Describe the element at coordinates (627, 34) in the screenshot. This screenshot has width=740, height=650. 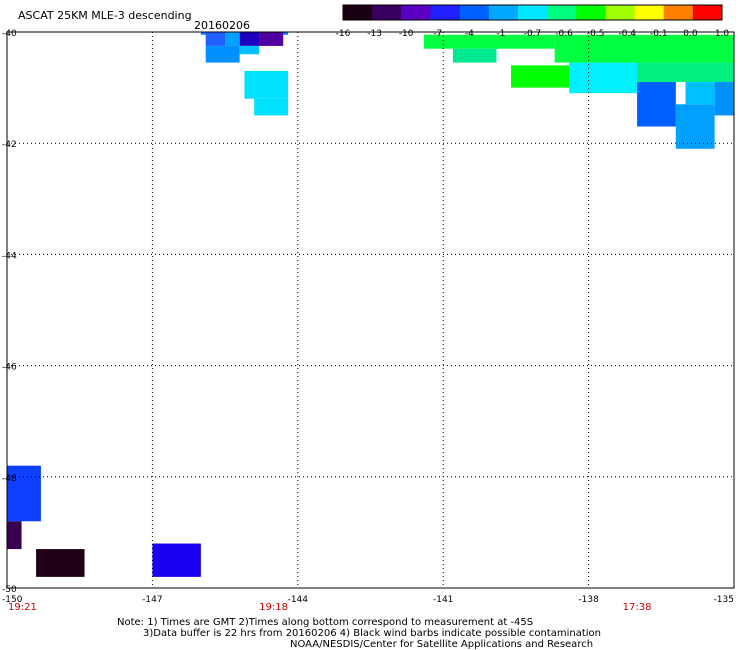
I see `colorbar-label: -0.4` at that location.